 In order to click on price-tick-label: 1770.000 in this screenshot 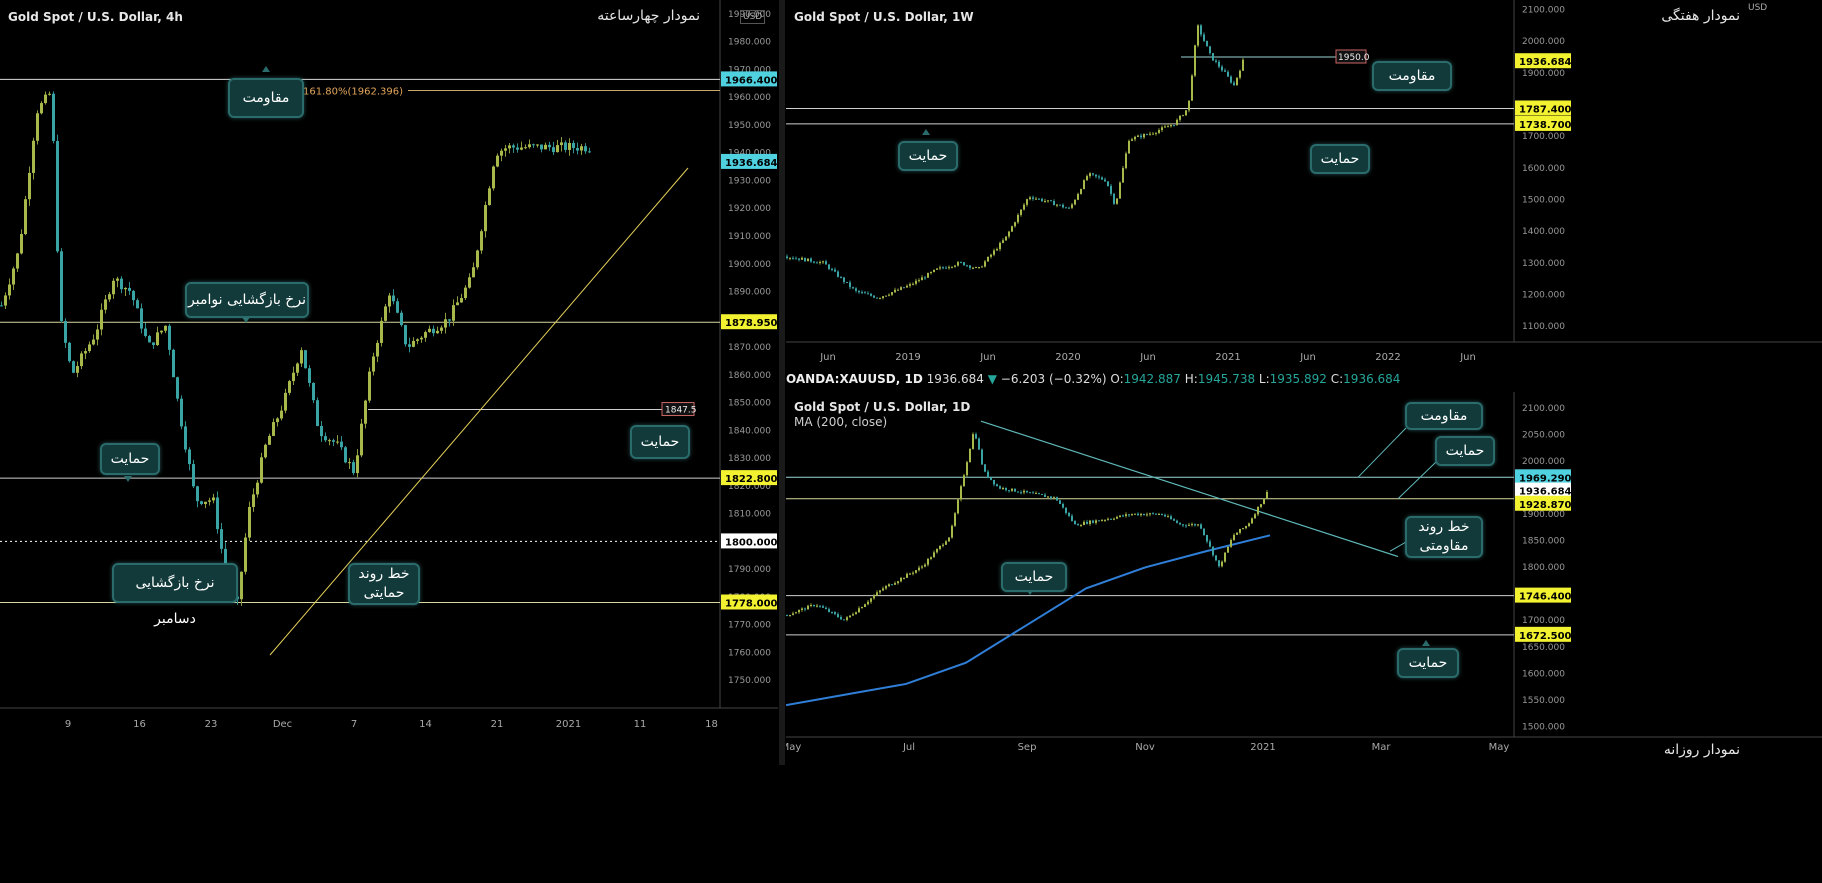, I will do `click(749, 626)`.